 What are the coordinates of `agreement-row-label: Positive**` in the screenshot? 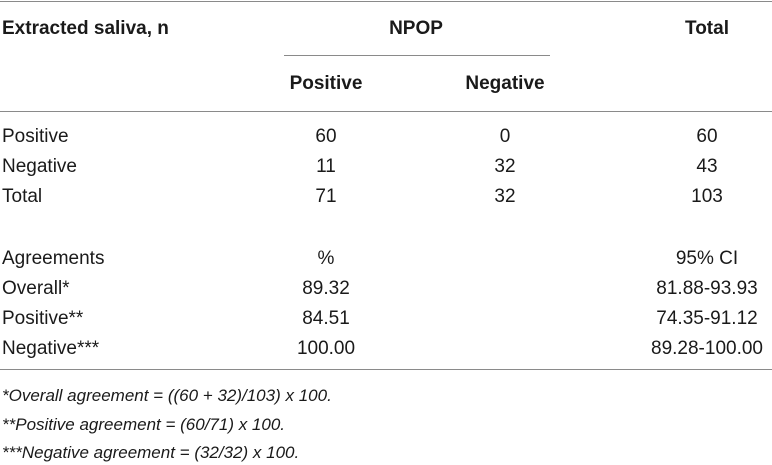 It's located at (43, 318).